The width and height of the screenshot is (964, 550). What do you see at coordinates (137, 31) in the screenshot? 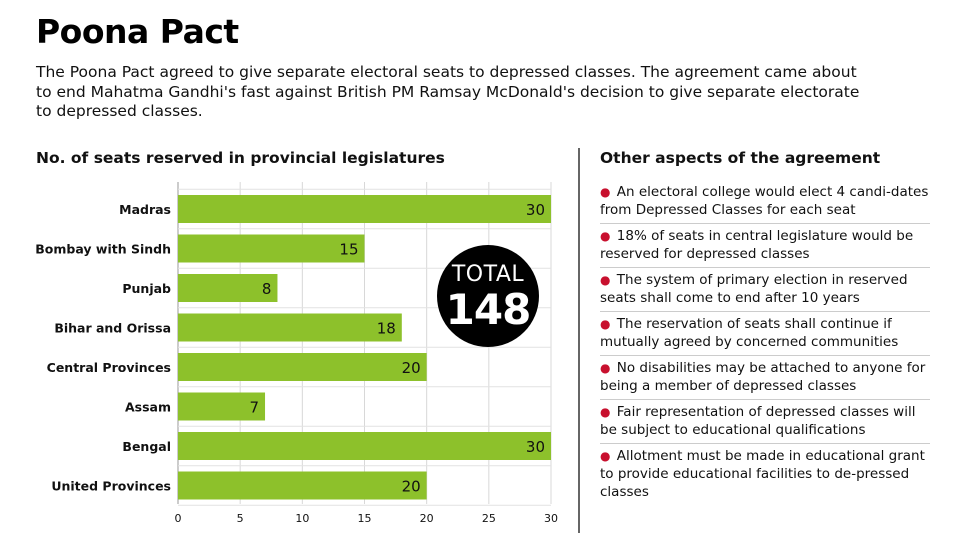
I see `page-title: Poona Pact` at bounding box center [137, 31].